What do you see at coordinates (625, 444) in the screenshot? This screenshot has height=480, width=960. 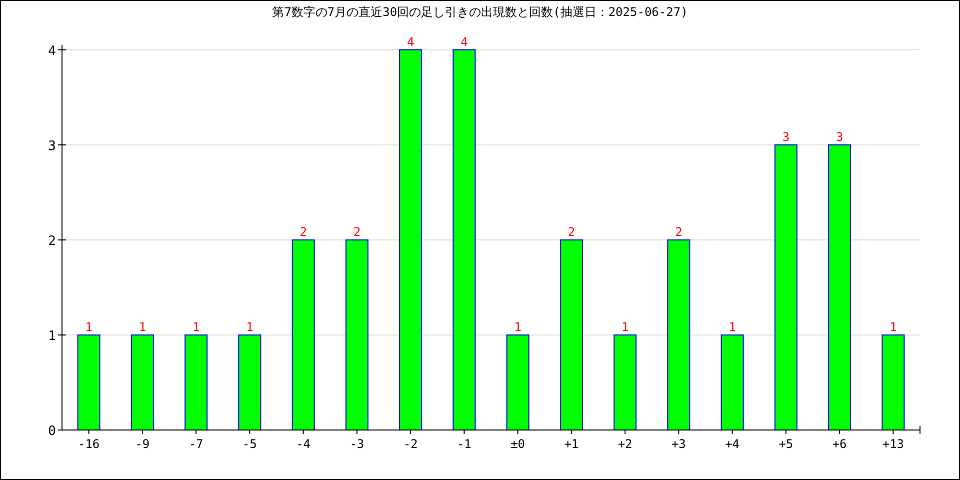 I see `x-tick-label: +2` at bounding box center [625, 444].